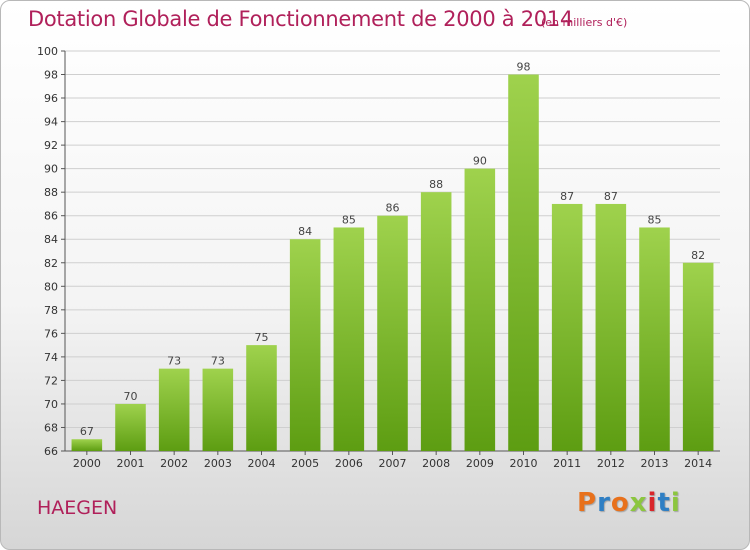 This screenshot has width=750, height=550. I want to click on x-tick-label-2011: 2011, so click(567, 463).